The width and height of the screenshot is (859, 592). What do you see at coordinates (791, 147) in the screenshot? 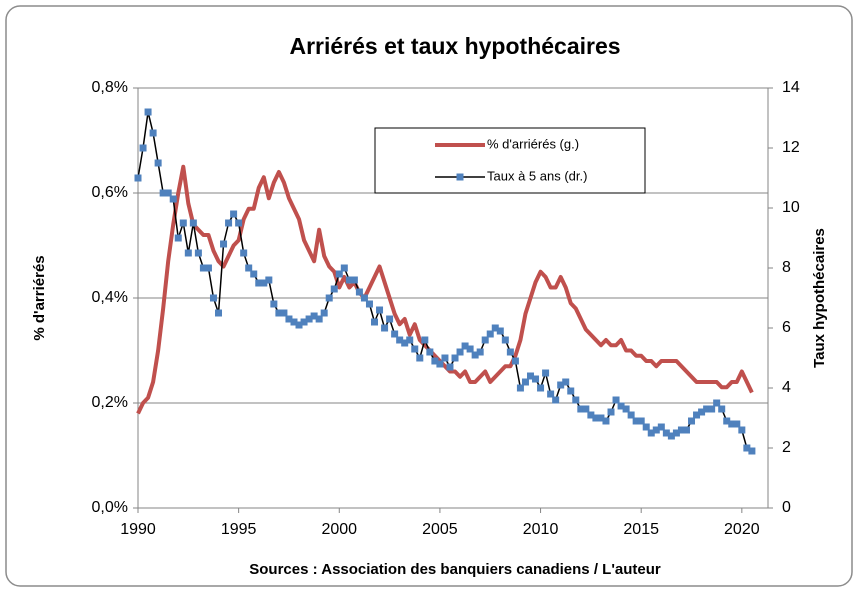
I see `y2-tick-label: 12` at bounding box center [791, 147].